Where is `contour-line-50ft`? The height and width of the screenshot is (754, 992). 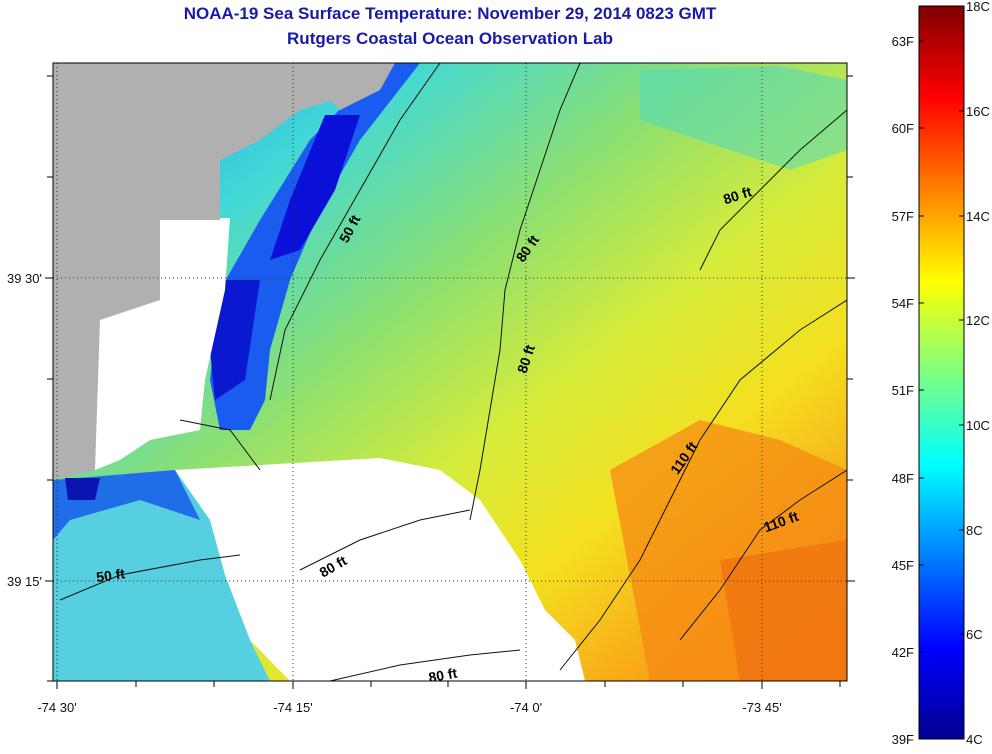
contour-line-50ft is located at coordinates (355, 232).